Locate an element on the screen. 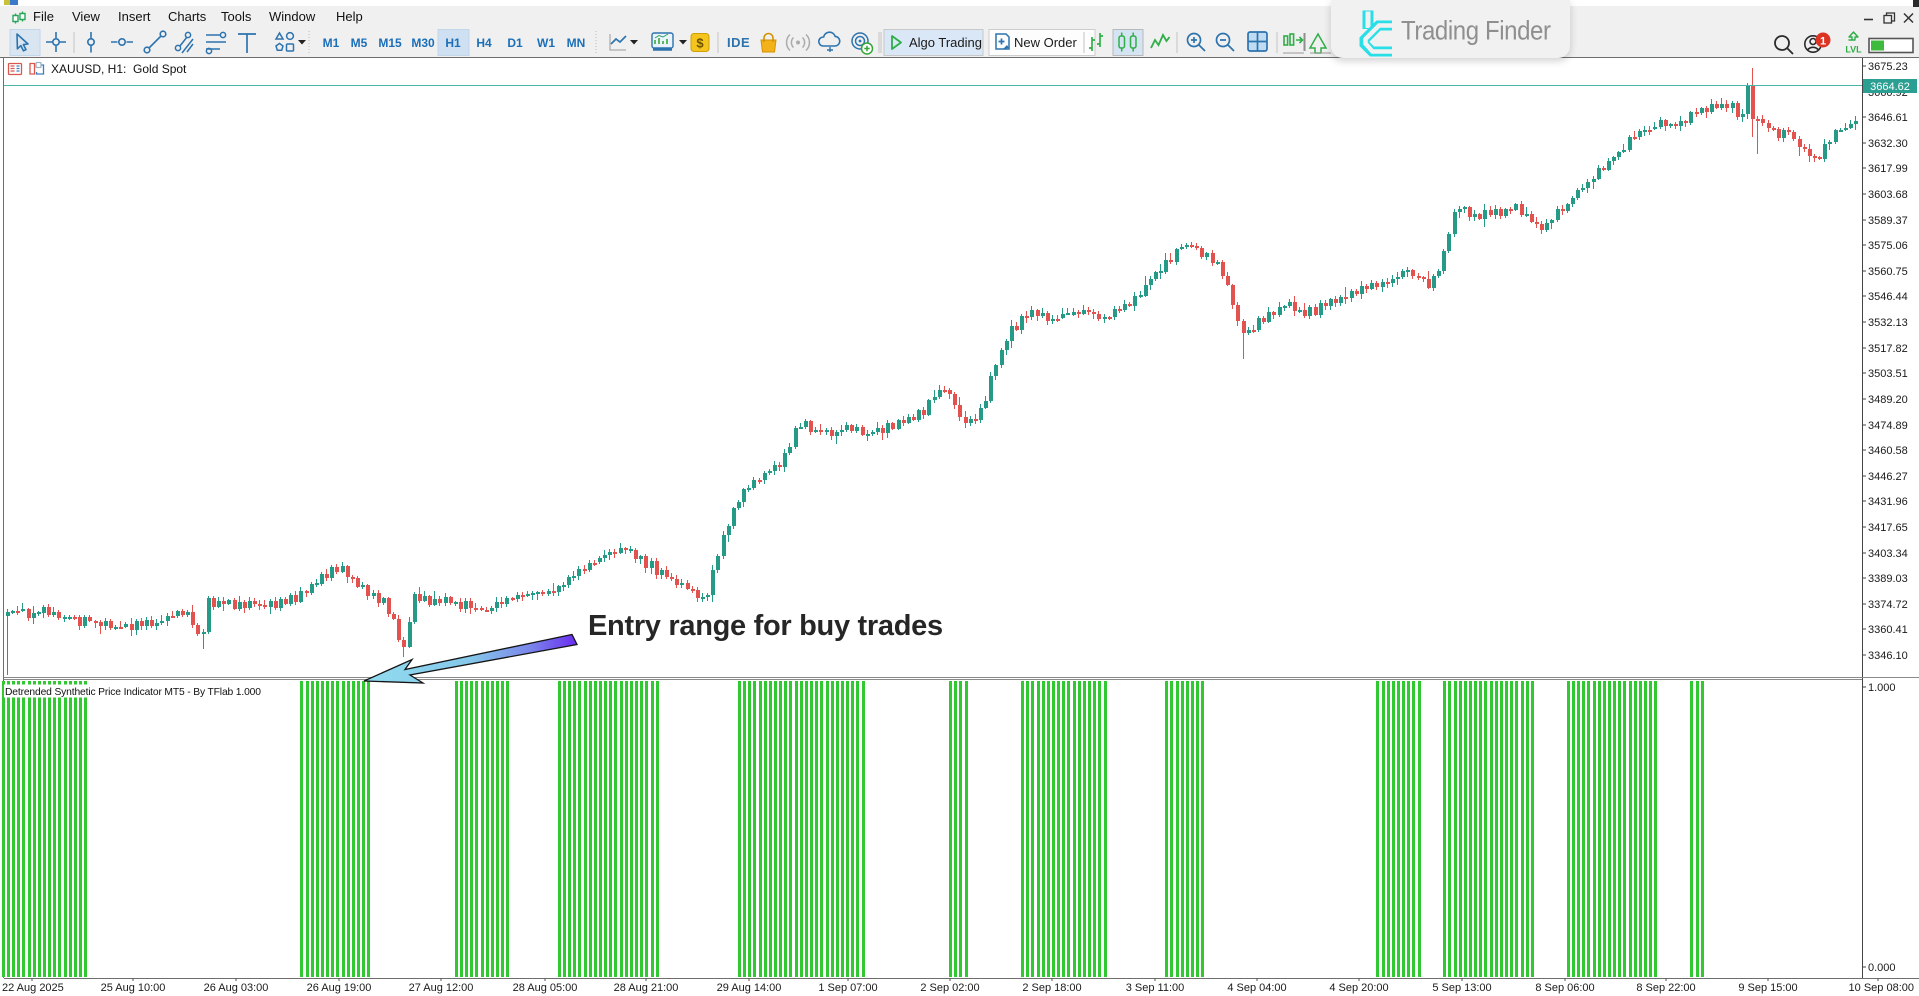 The width and height of the screenshot is (1919, 996). svg-text: M1 is located at coordinates (331, 43).